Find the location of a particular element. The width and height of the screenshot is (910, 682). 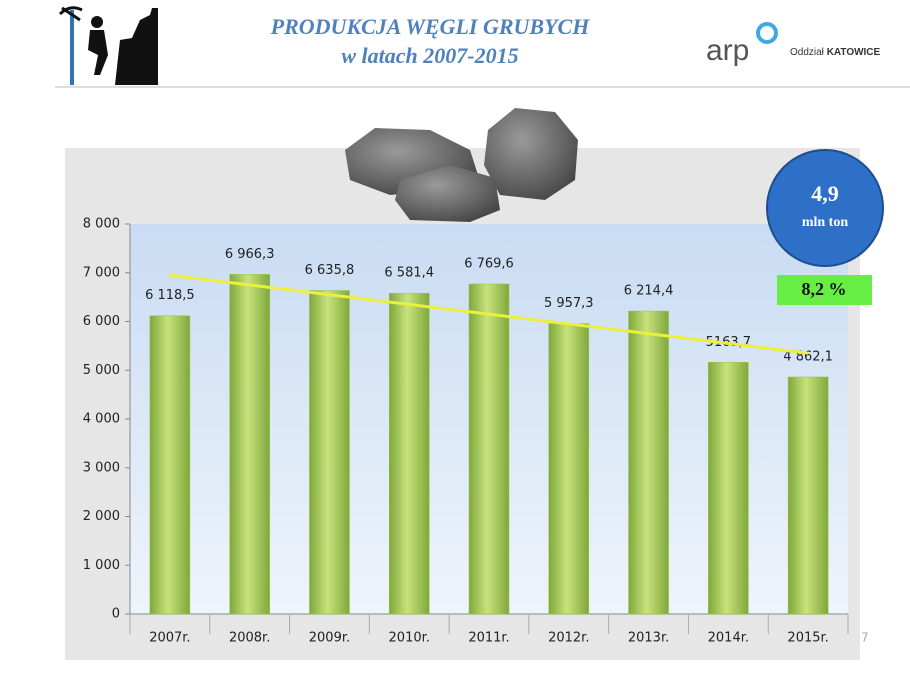

trend-line is located at coordinates (489, 314).